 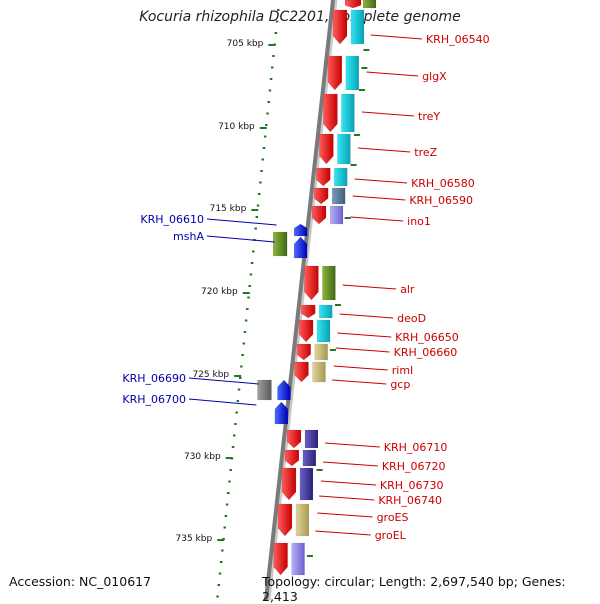 What do you see at coordinates (407, 289) in the screenshot?
I see `right-gene-label: alr` at bounding box center [407, 289].